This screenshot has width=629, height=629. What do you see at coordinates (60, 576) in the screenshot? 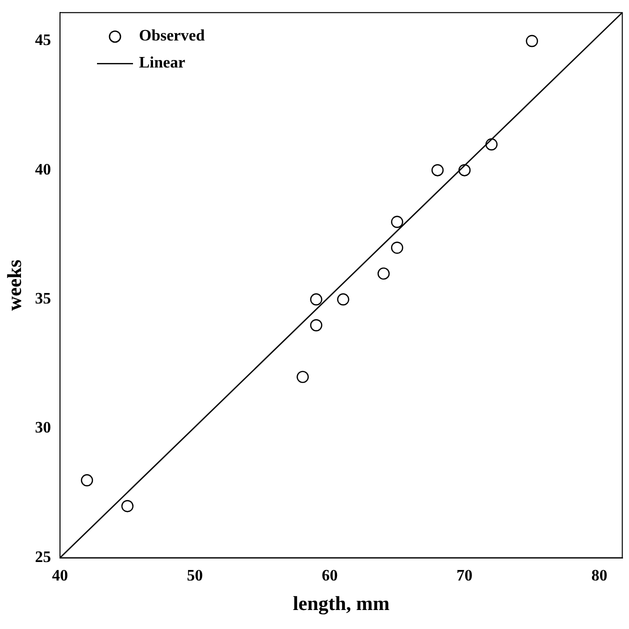
I see `x-tick-label: 40` at bounding box center [60, 576].